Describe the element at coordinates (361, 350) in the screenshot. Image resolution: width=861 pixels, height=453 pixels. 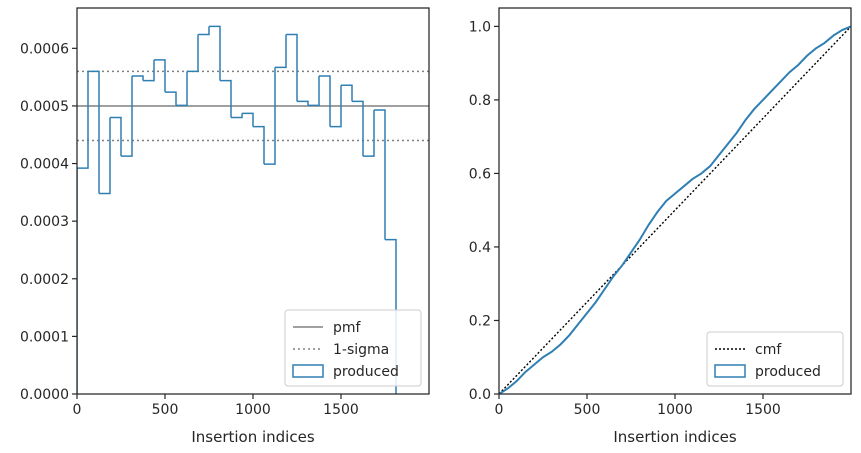
I see `legend-label-sigma: 1-sigma` at that location.